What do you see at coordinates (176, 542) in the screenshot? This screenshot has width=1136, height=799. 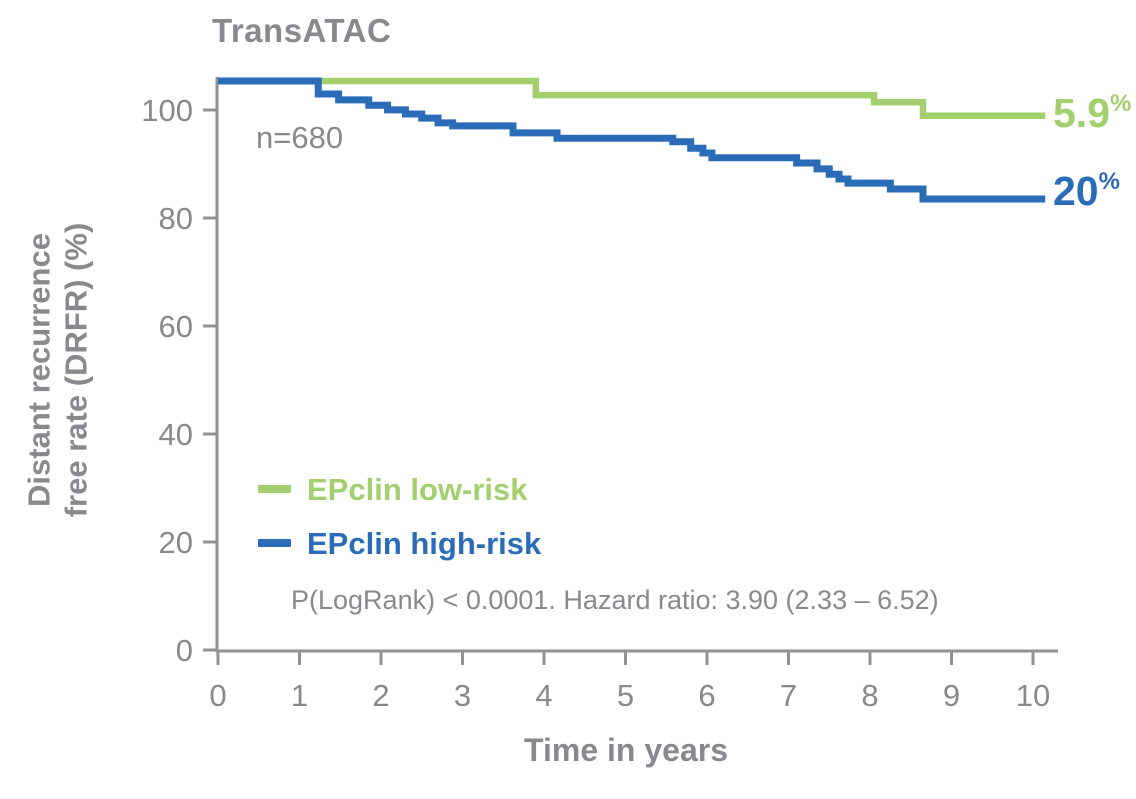 I see `y-tick-label: 20` at bounding box center [176, 542].